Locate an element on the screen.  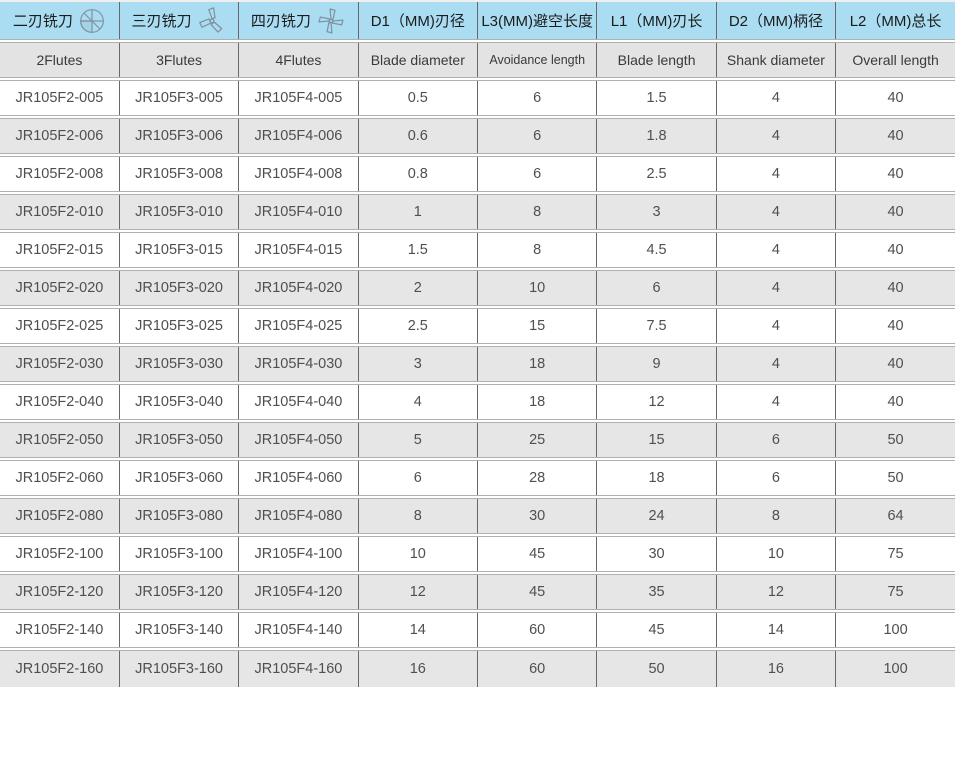
model-number-cell: JR105F2-080 is located at coordinates (59, 516).